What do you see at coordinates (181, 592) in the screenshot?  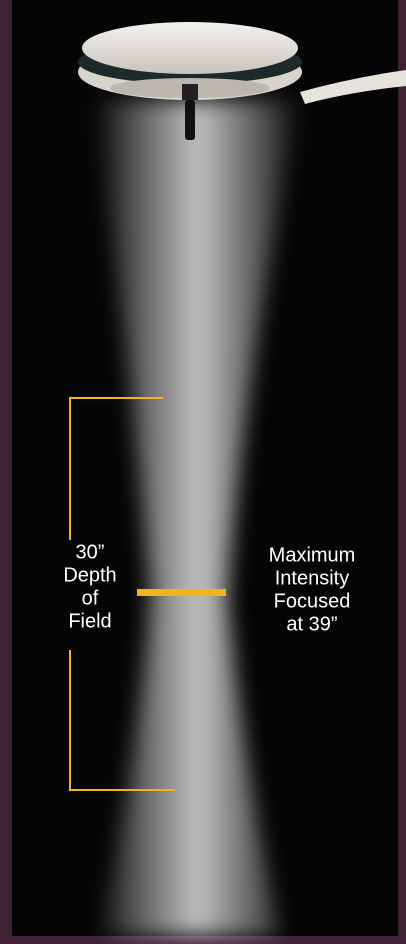 I see `focus-bar` at bounding box center [181, 592].